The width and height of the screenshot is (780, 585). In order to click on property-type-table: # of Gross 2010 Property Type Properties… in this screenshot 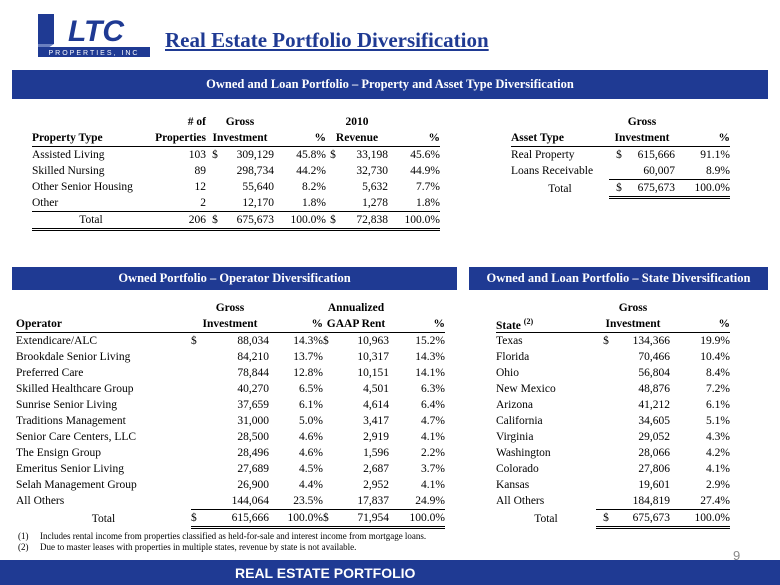, I will do `click(236, 172)`.